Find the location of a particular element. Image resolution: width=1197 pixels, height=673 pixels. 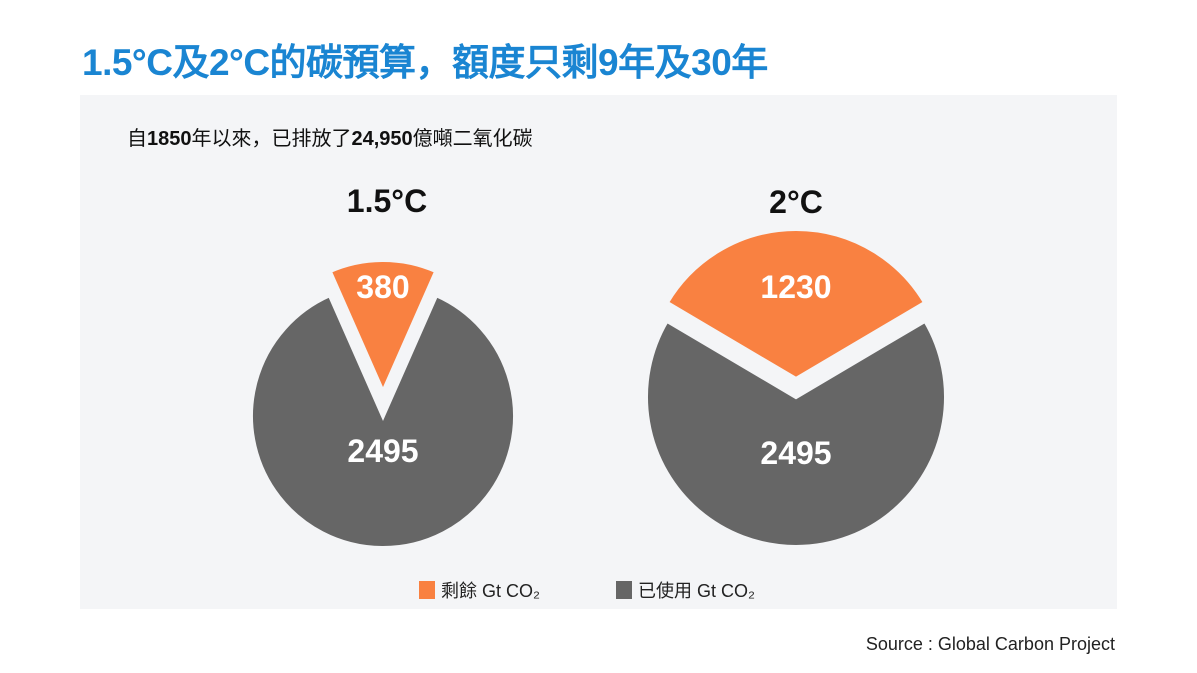

page-title: 1.5°C及2°C的碳預算，額度只剩9年及30年 is located at coordinates (425, 62).